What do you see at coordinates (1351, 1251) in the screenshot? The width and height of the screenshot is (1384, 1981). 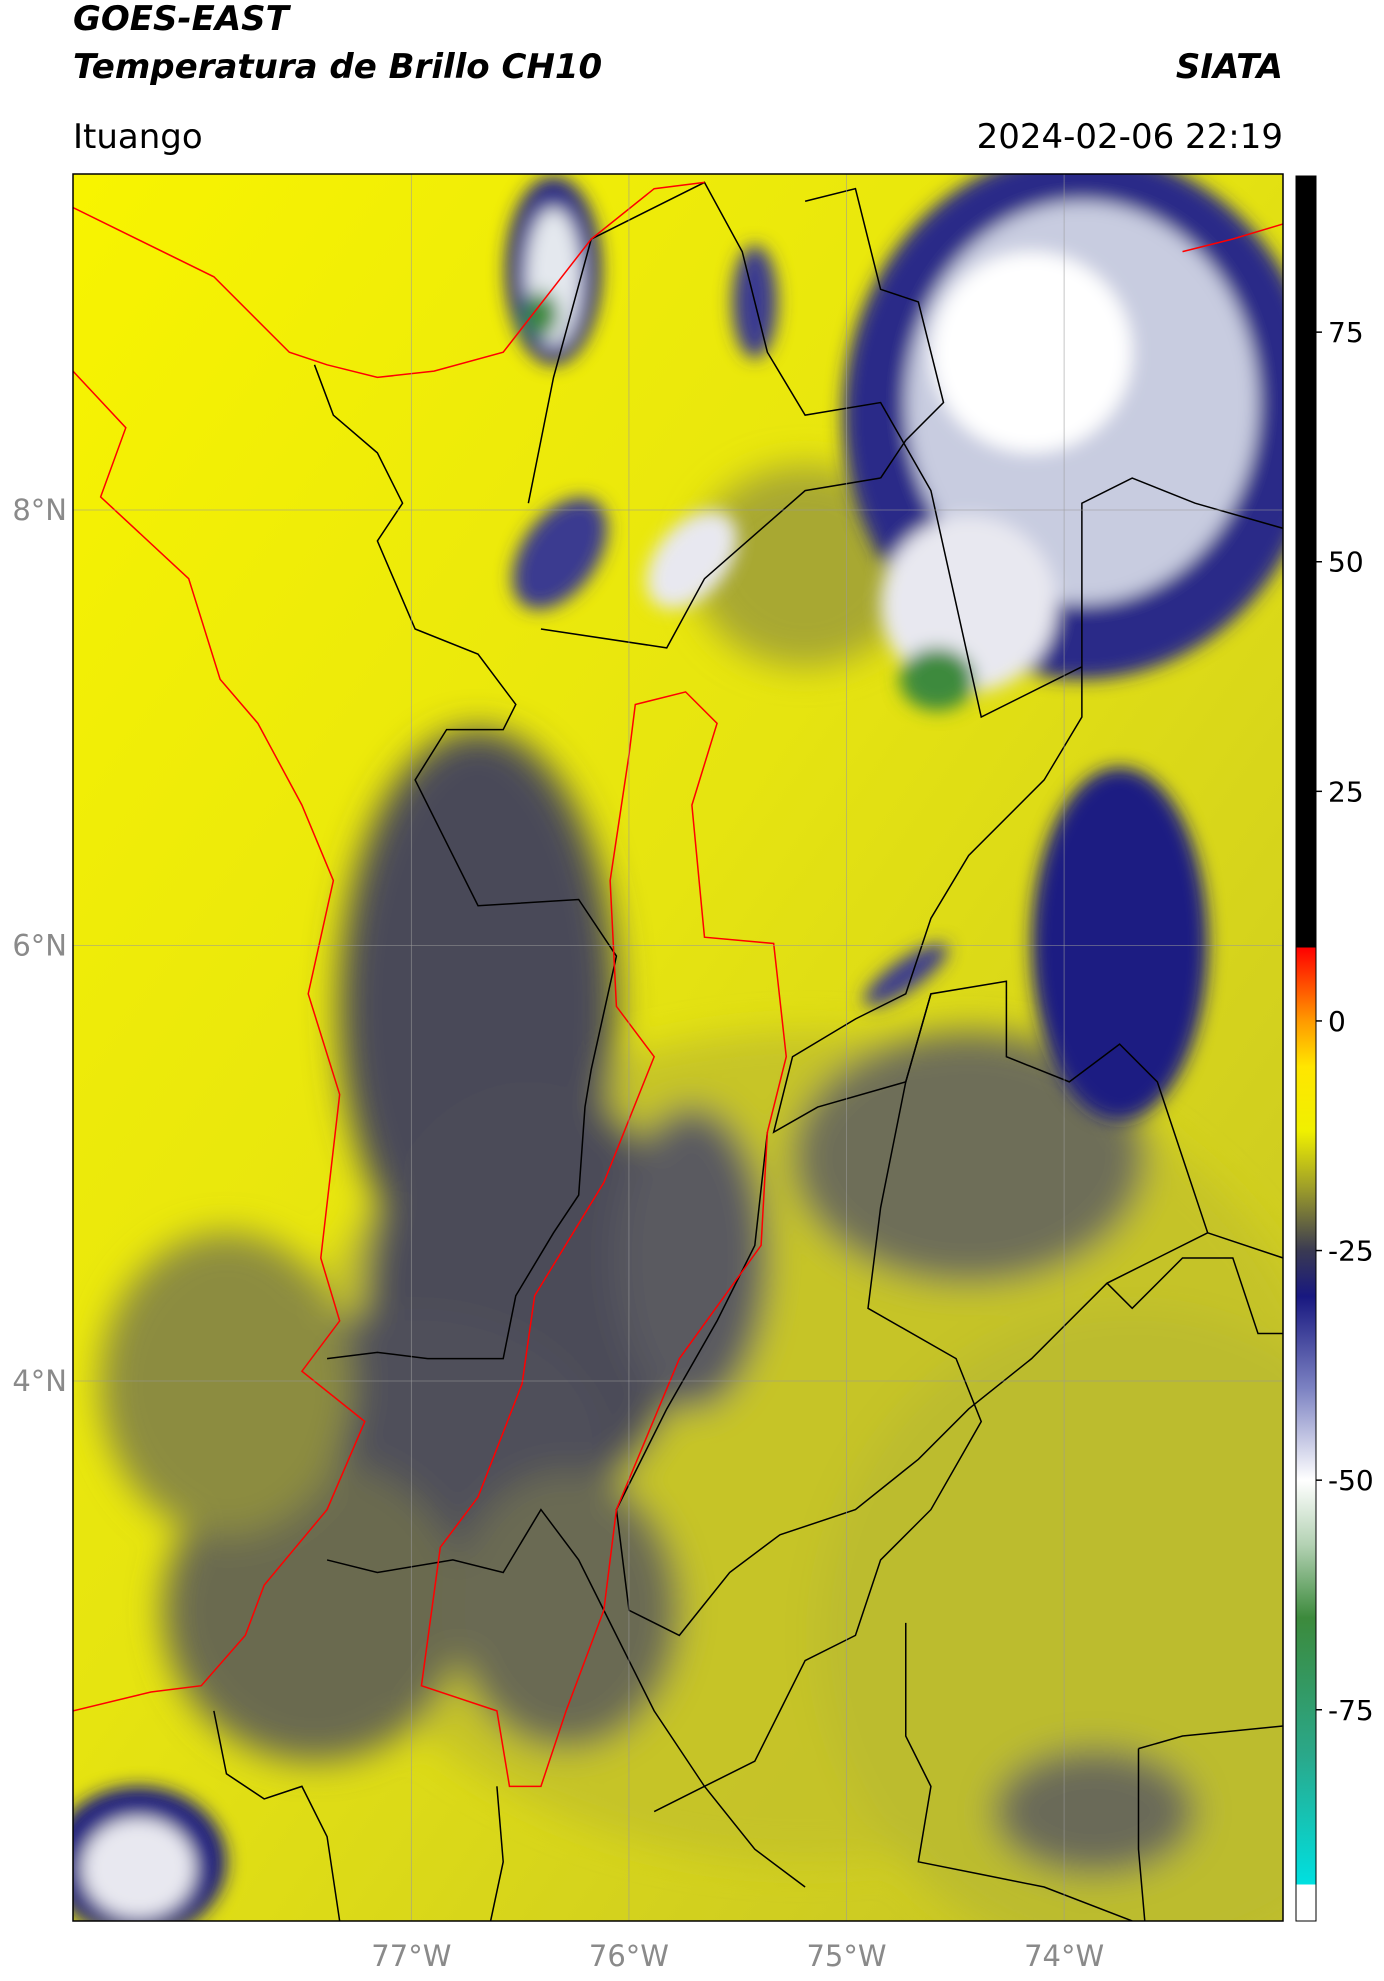 I see `colorbar-tick-label: -25` at bounding box center [1351, 1251].